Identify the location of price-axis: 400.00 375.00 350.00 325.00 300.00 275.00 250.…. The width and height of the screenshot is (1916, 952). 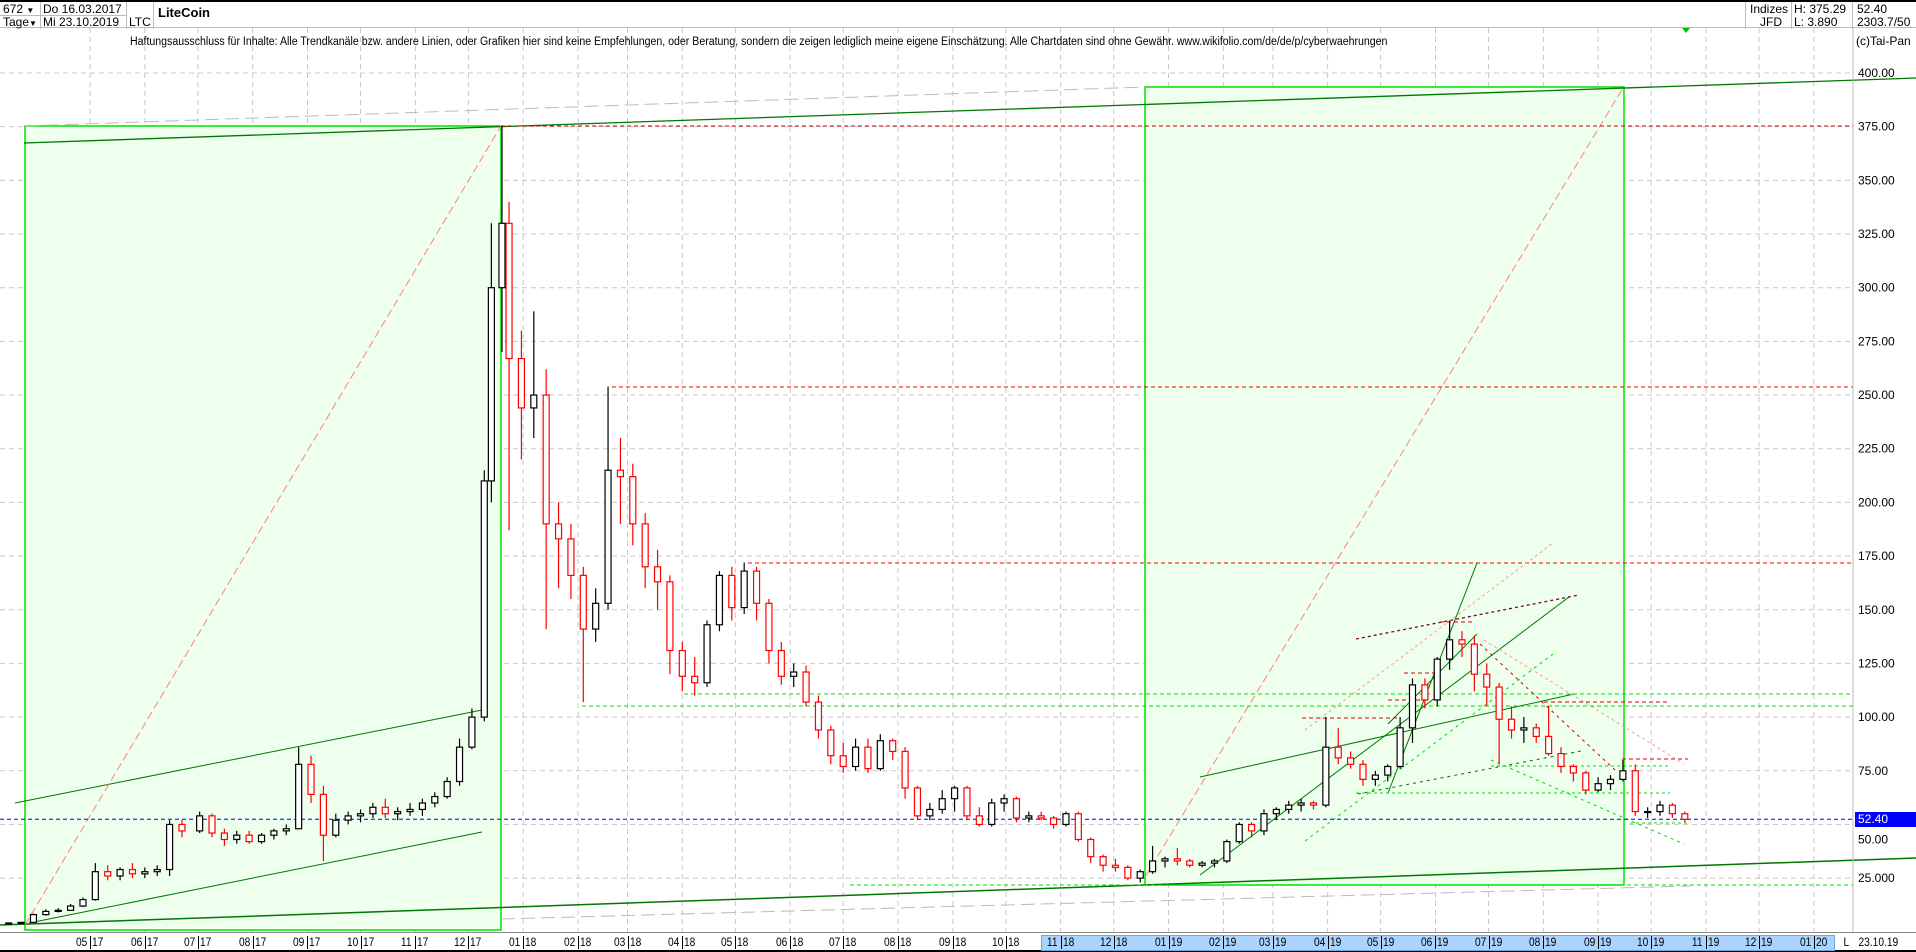
(1876, 475).